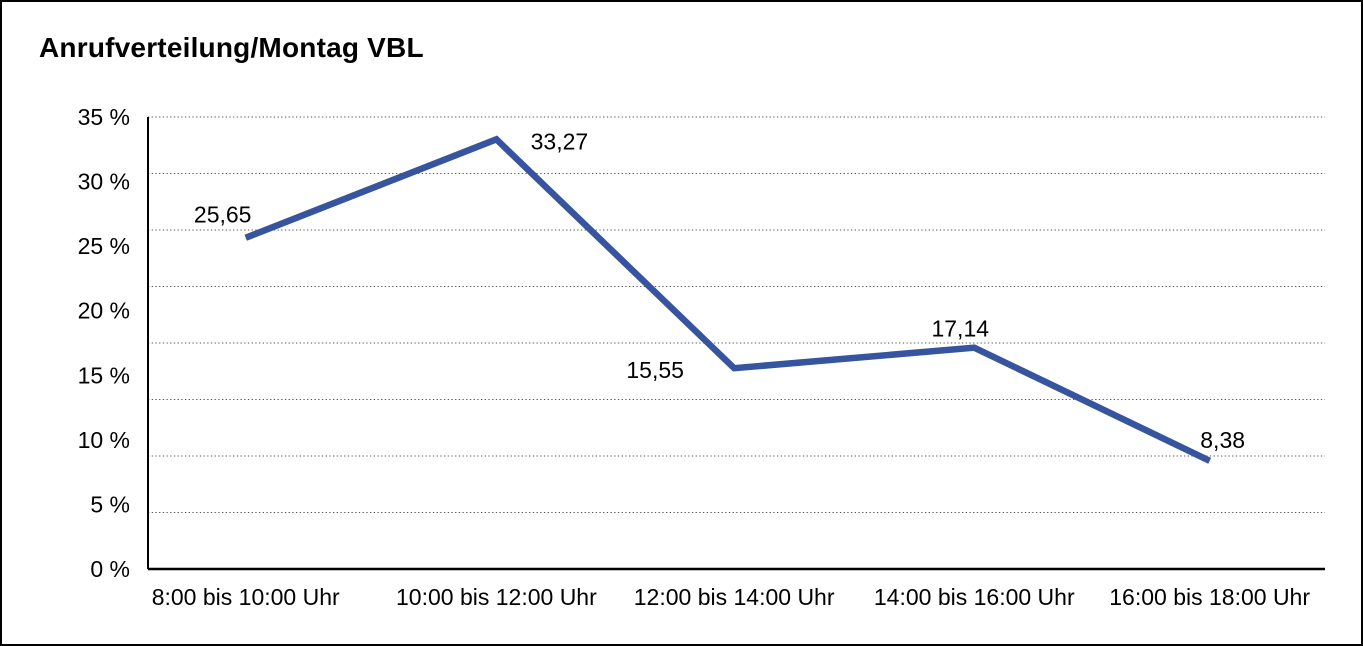 This screenshot has width=1363, height=646. Describe the element at coordinates (104, 375) in the screenshot. I see `y-tick-label: 15 %` at that location.